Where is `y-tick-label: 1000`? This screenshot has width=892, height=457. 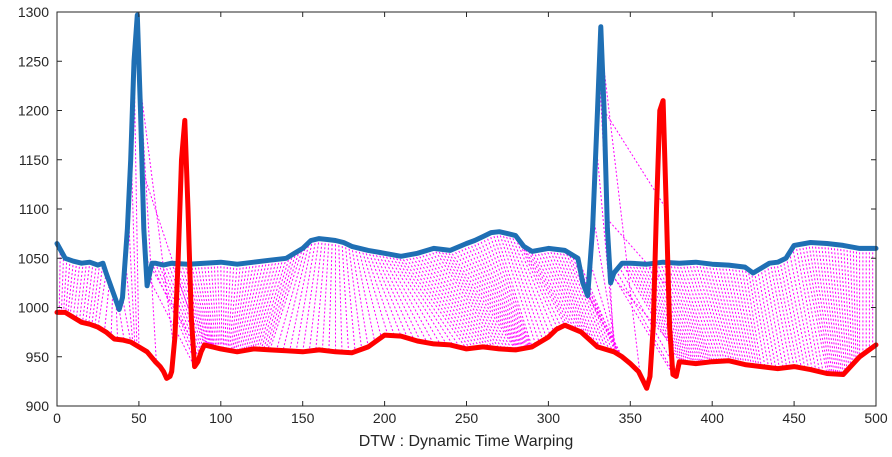
y-tick-label: 1000 is located at coordinates (33, 308).